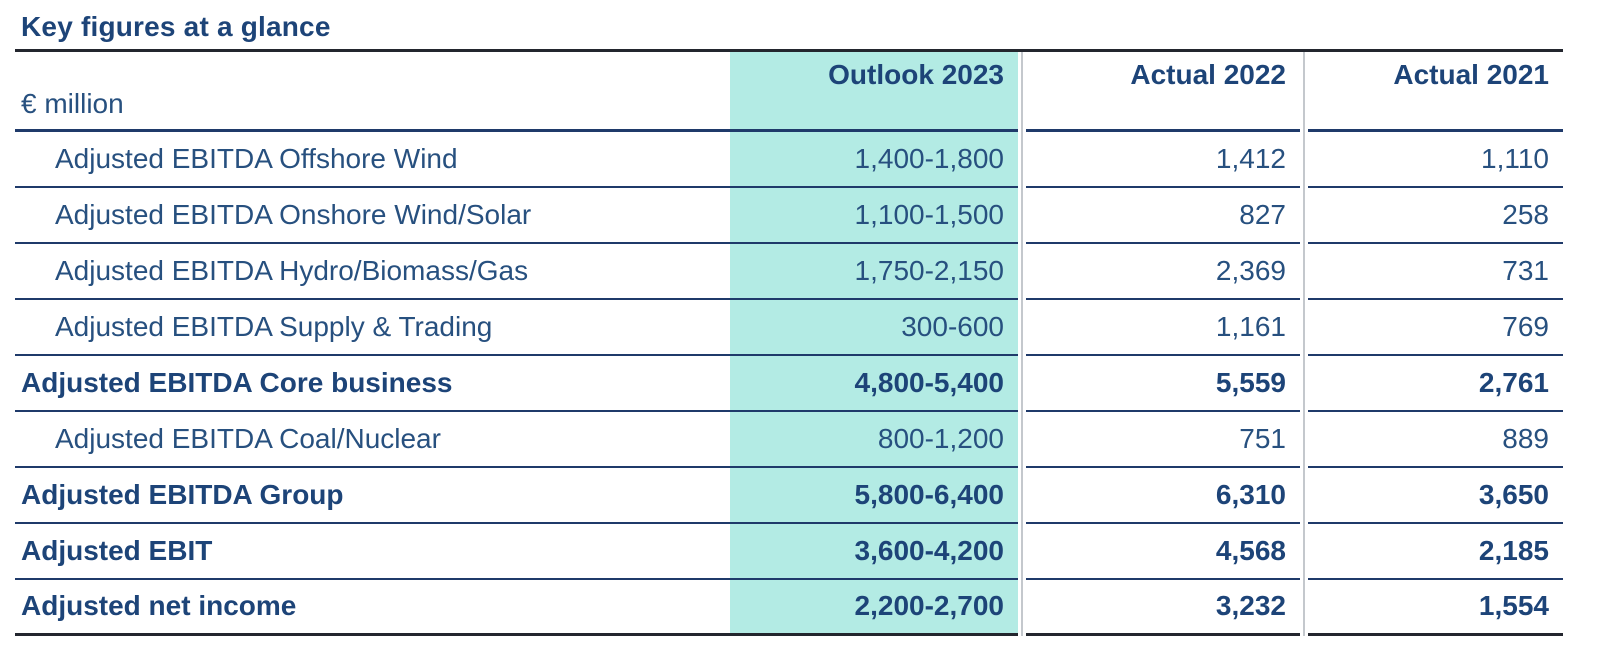 The width and height of the screenshot is (1600, 655). What do you see at coordinates (874, 439) in the screenshot?
I see `outlook-2023-value: 800-1,200` at bounding box center [874, 439].